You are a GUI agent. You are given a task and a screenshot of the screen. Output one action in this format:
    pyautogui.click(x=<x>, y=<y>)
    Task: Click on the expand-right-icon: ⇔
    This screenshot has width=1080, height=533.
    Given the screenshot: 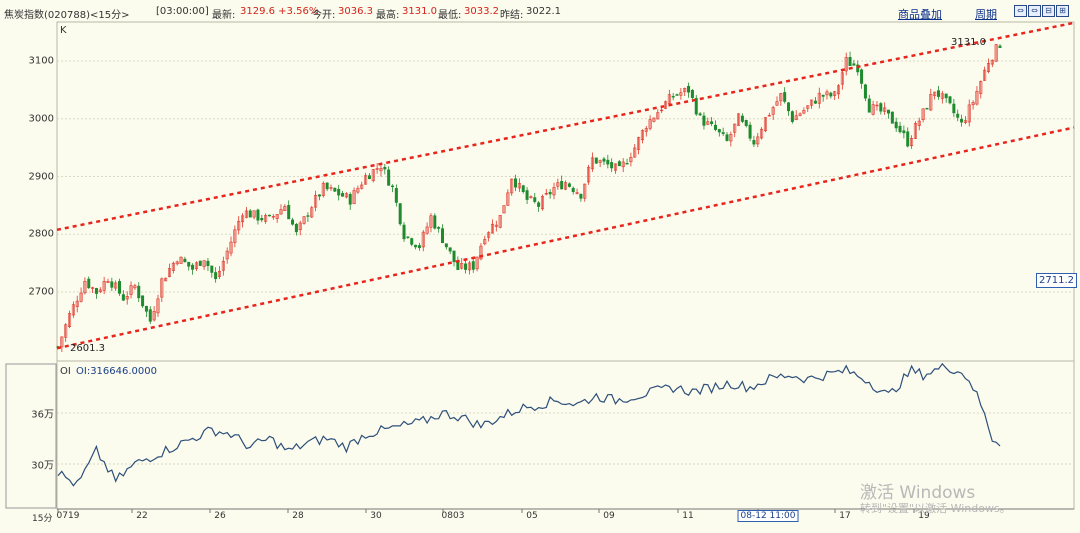 What is the action you would take?
    pyautogui.click(x=1034, y=11)
    